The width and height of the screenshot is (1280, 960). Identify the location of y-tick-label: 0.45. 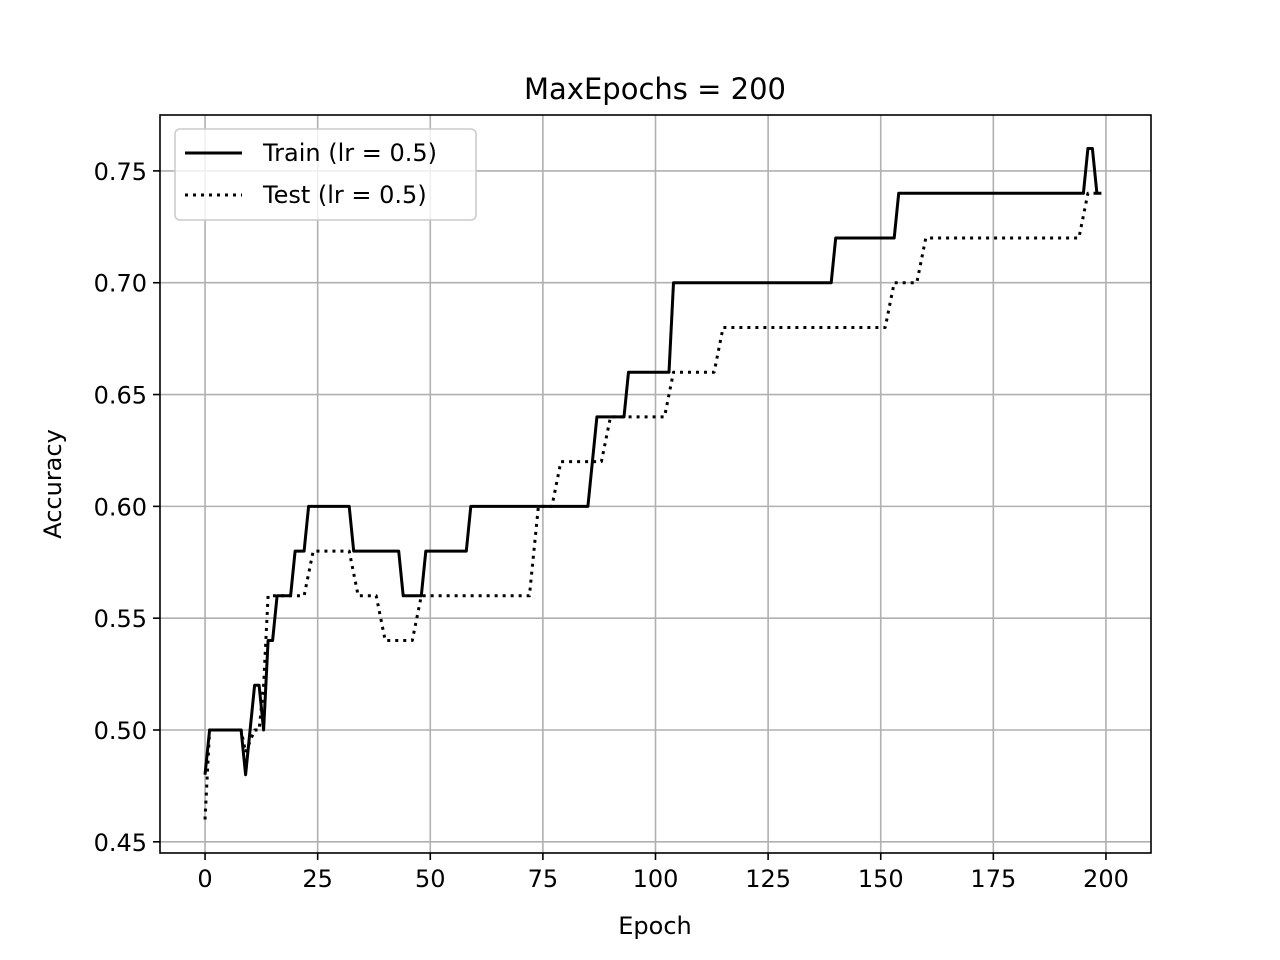
(120, 843).